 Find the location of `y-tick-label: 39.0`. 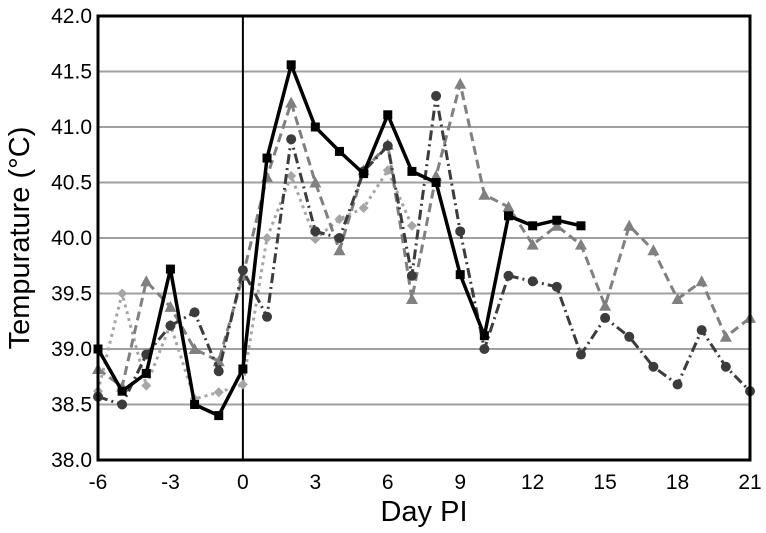

y-tick-label: 39.0 is located at coordinates (71, 349).